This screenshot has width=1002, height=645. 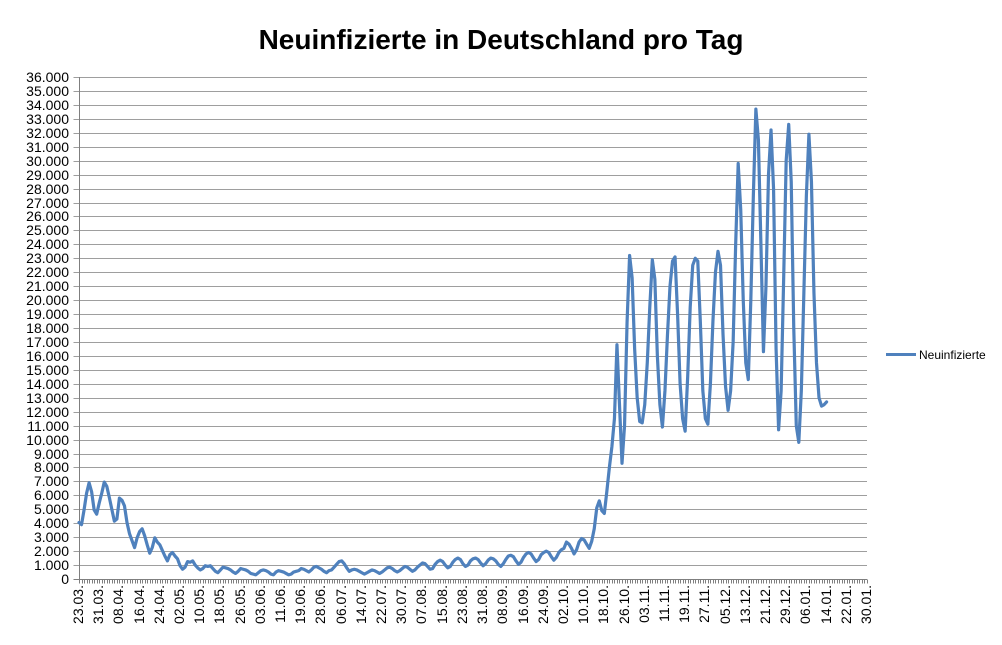 What do you see at coordinates (744, 604) in the screenshot?
I see `x-axis-tick-label: 13.12.` at bounding box center [744, 604].